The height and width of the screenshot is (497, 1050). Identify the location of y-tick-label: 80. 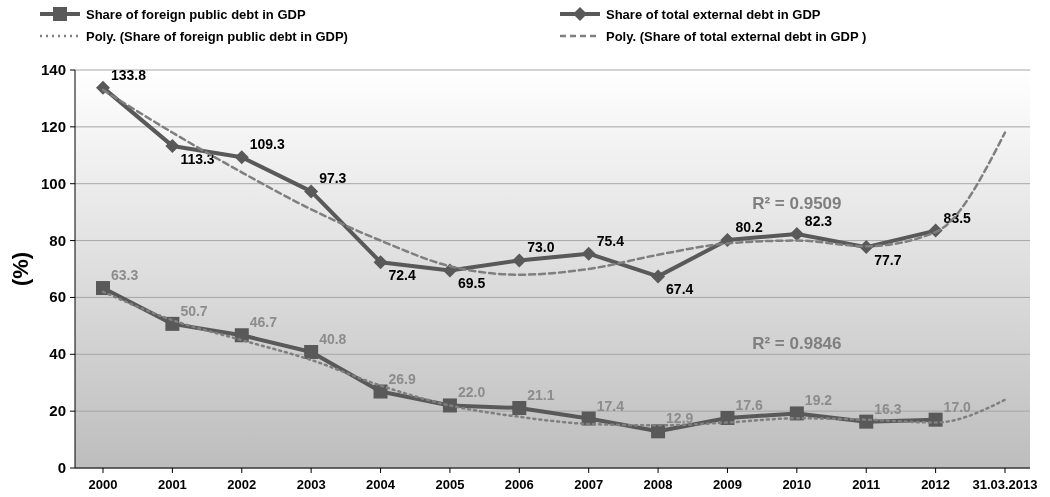
(57, 240).